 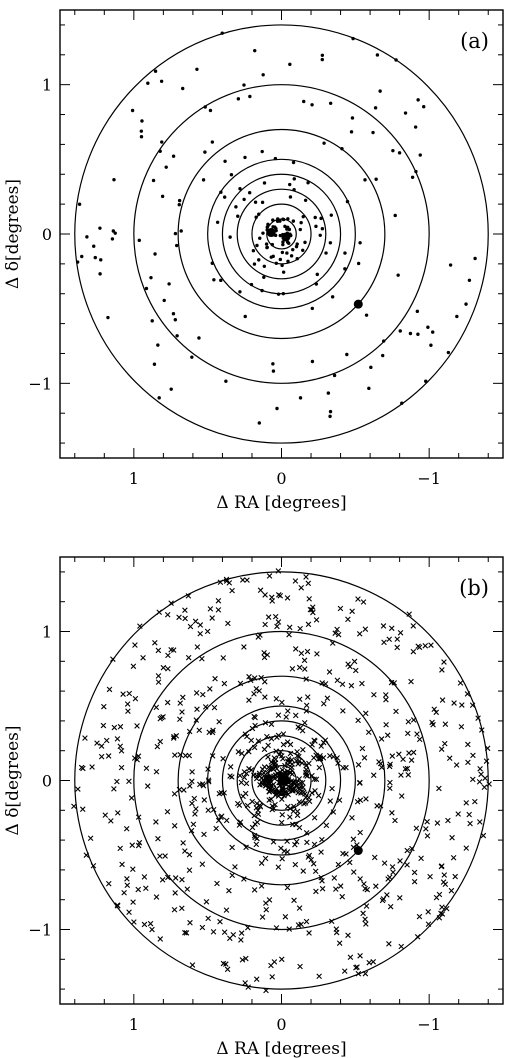 What do you see at coordinates (429, 1024) in the screenshot?
I see `x-tick-label: −1` at bounding box center [429, 1024].